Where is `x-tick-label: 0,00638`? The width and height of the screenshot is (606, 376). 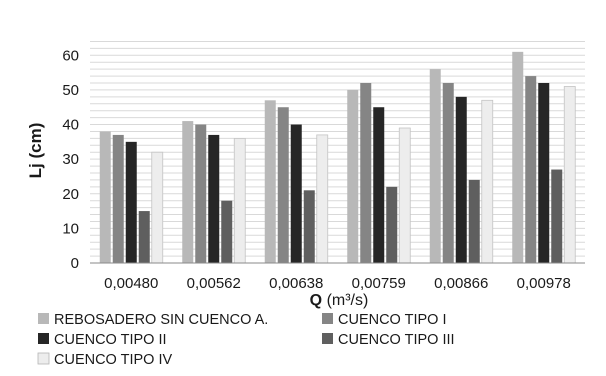 x-tick-label: 0,00638 is located at coordinates (296, 283).